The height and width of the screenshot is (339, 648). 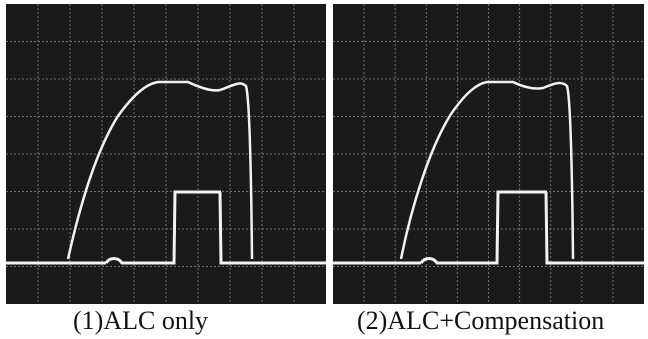 I want to click on panel-caption-alc-compensation: (2)ALC+Compensation, so click(x=481, y=320).